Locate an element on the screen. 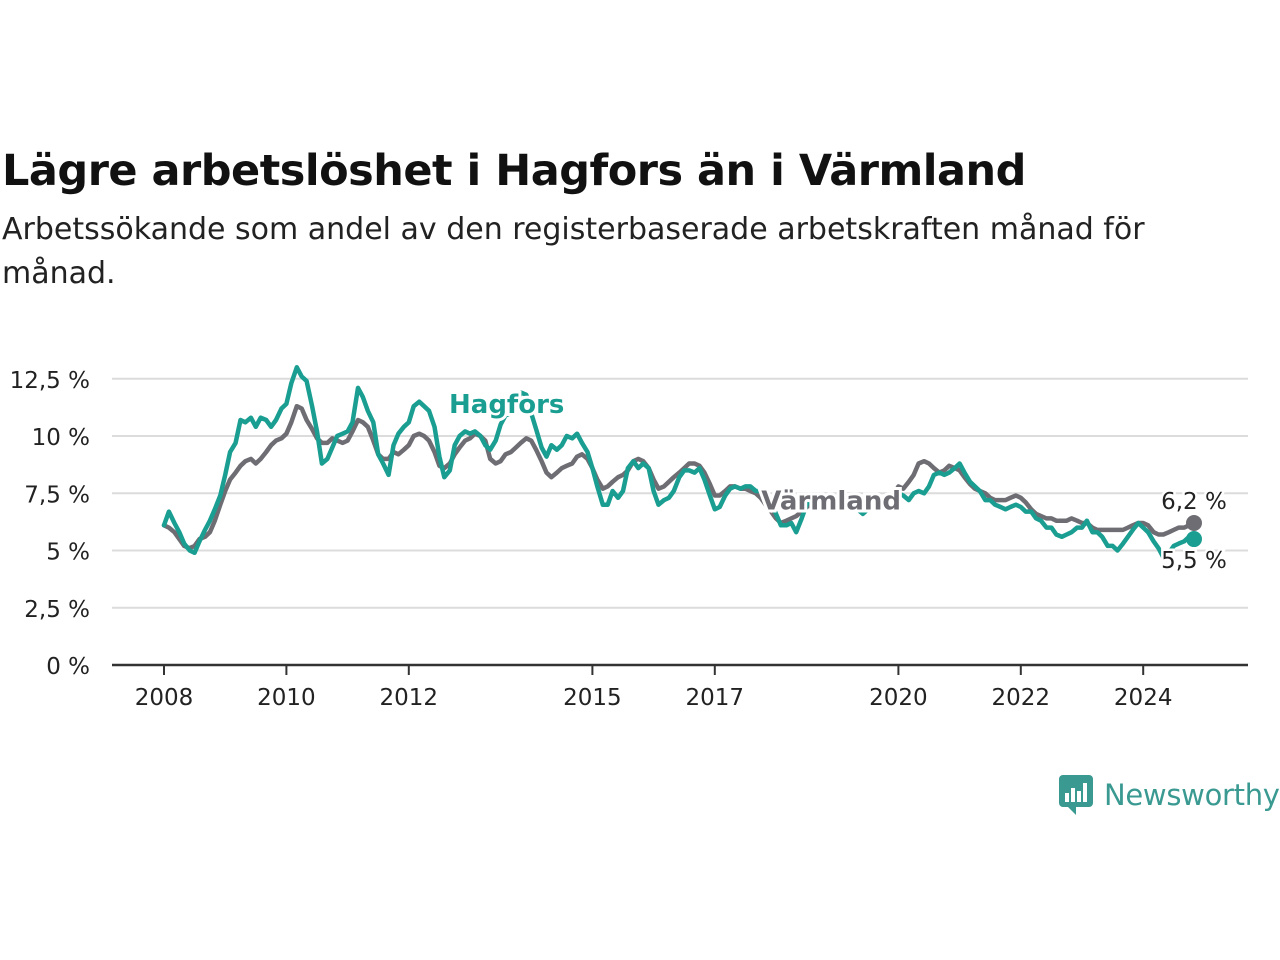  series-label: Hagfors is located at coordinates (506, 405).